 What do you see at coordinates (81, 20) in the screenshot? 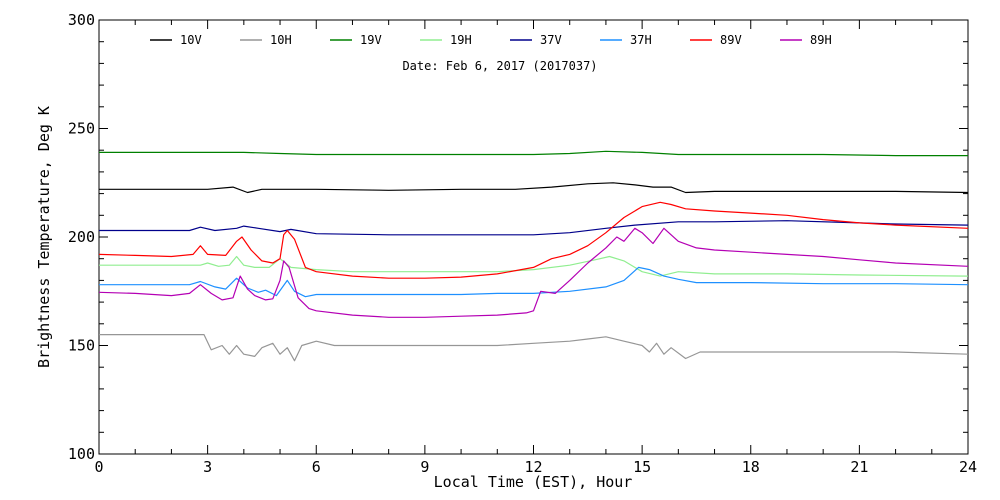
I see `y-tick-label: 300` at bounding box center [81, 20].